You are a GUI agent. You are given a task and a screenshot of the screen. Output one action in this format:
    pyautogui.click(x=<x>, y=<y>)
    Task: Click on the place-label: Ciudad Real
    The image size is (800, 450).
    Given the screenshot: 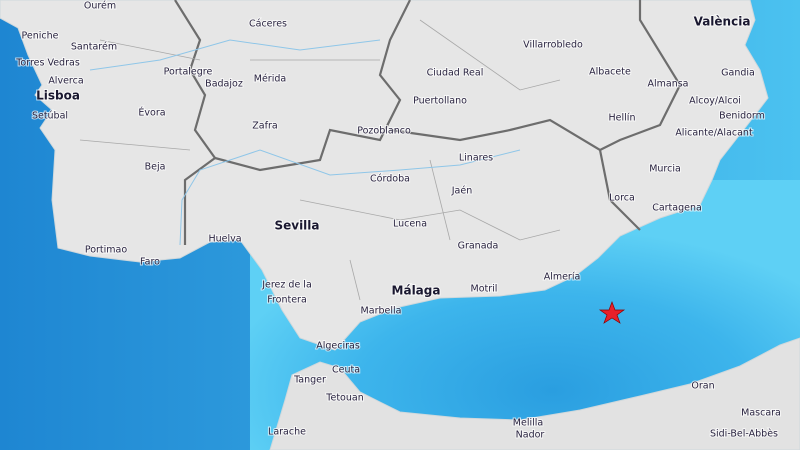 What is the action you would take?
    pyautogui.click(x=455, y=73)
    